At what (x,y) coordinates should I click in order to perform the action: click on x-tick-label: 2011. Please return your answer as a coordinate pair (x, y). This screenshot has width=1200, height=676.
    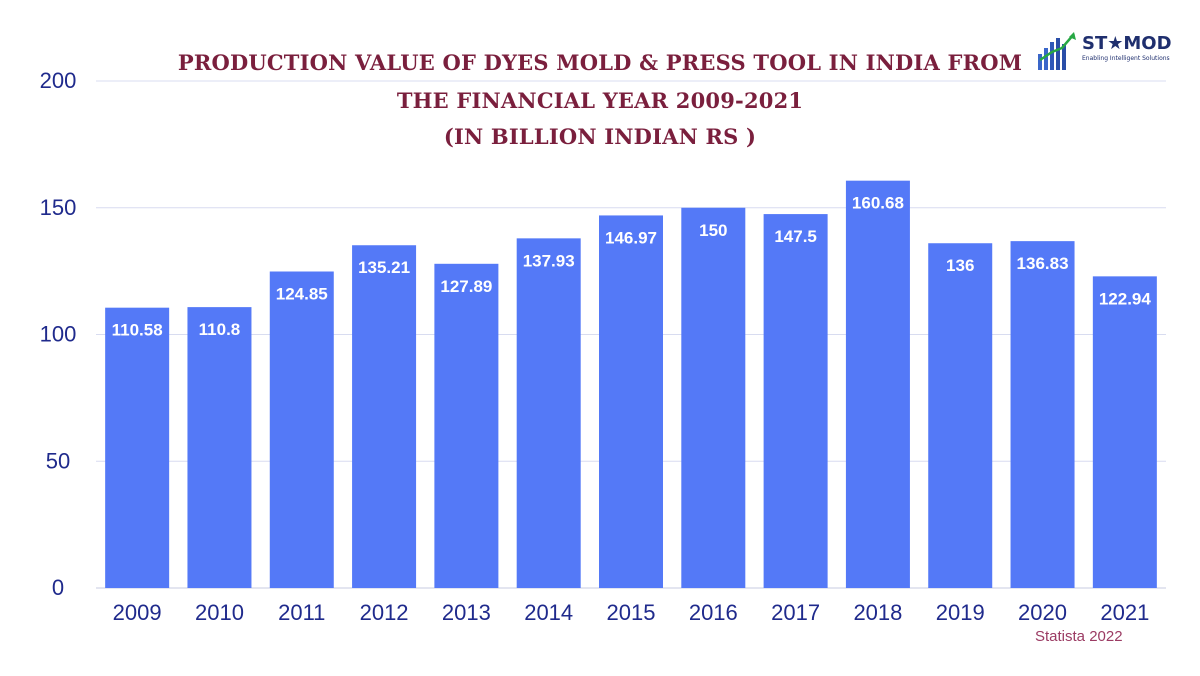
    Looking at the image, I should click on (301, 612).